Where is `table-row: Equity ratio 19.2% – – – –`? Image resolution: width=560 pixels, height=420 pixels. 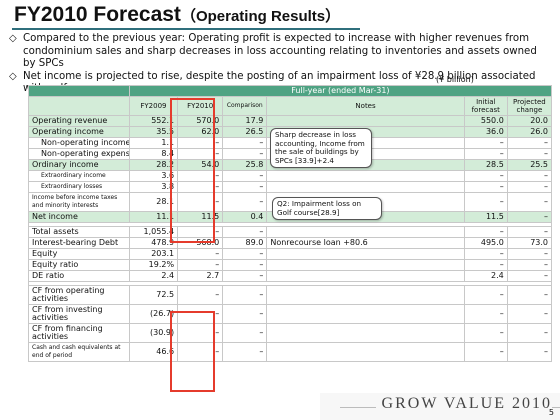
table-row: Equity ratio 19.2% – – – – is located at coordinates (290, 265).